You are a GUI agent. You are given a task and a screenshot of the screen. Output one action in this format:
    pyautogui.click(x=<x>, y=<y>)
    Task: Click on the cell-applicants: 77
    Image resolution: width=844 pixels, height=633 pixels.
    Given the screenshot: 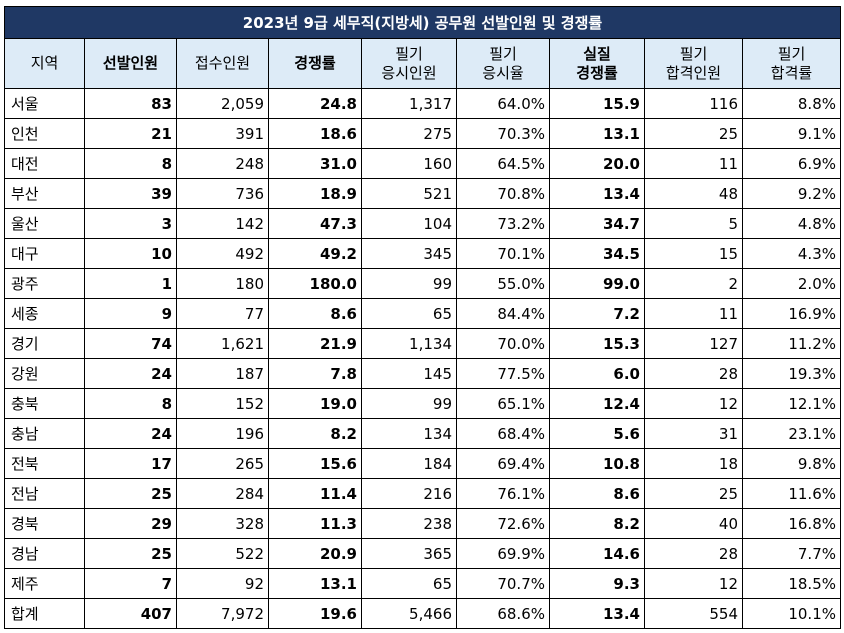 What is the action you would take?
    pyautogui.click(x=222, y=313)
    